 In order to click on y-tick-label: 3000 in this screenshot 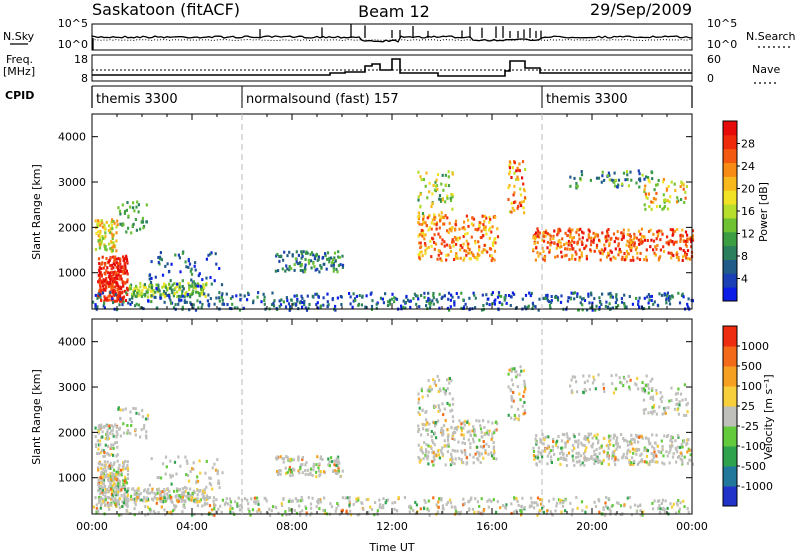, I will do `click(72, 387)`.